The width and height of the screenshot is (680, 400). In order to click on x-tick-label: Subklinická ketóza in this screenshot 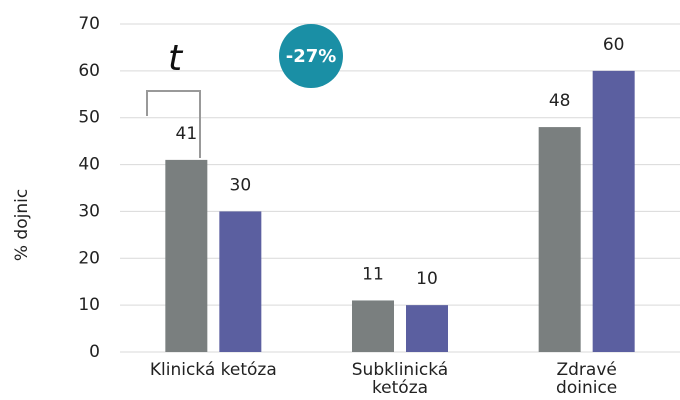, I will do `click(400, 379)`.